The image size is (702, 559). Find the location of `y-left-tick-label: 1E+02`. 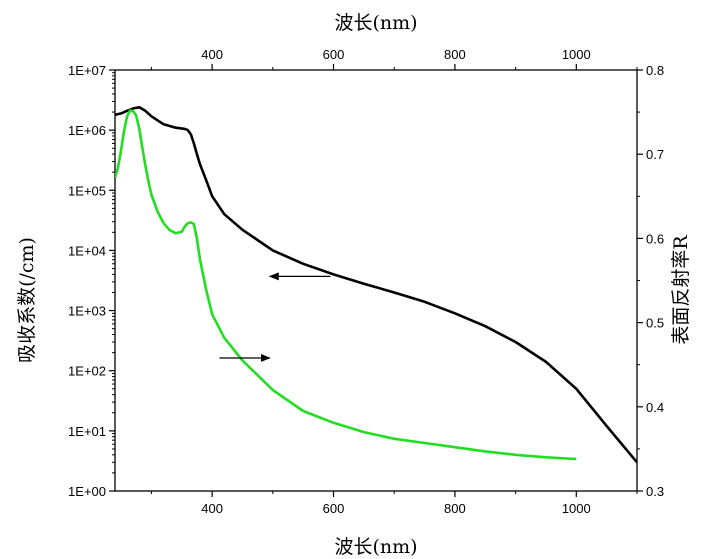

y-left-tick-label: 1E+02 is located at coordinates (87, 371).